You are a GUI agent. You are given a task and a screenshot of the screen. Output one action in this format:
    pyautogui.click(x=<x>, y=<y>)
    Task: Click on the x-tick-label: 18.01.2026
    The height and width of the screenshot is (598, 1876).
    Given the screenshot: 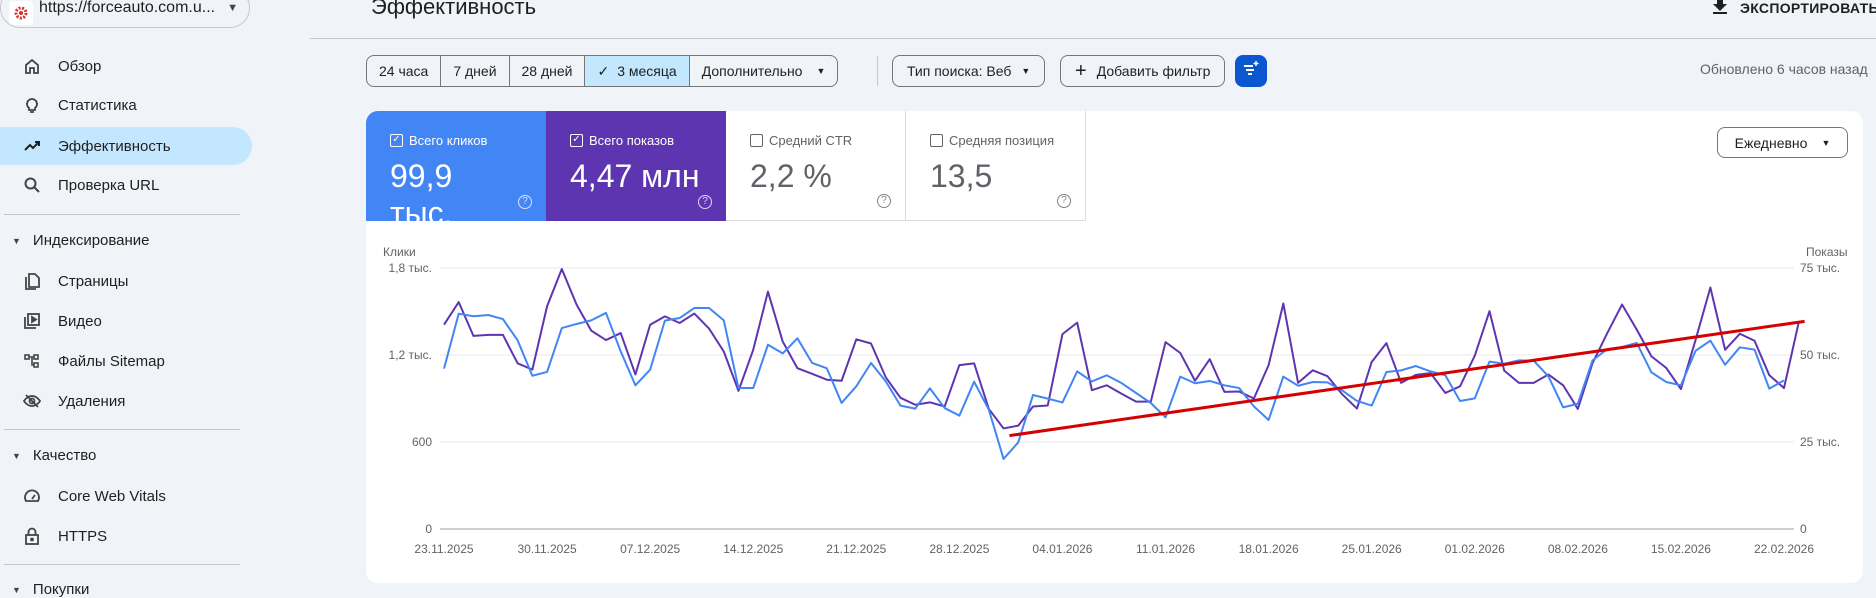 What is the action you would take?
    pyautogui.click(x=1269, y=549)
    